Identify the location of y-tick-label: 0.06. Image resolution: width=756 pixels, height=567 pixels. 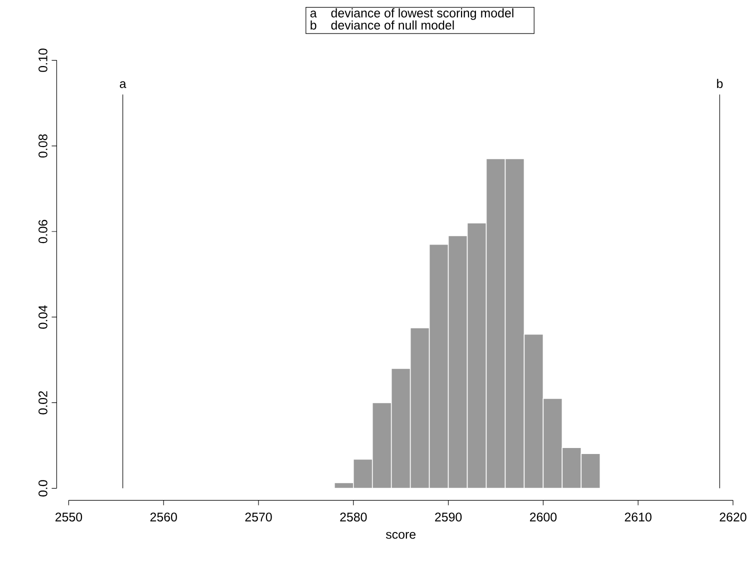
(43, 232).